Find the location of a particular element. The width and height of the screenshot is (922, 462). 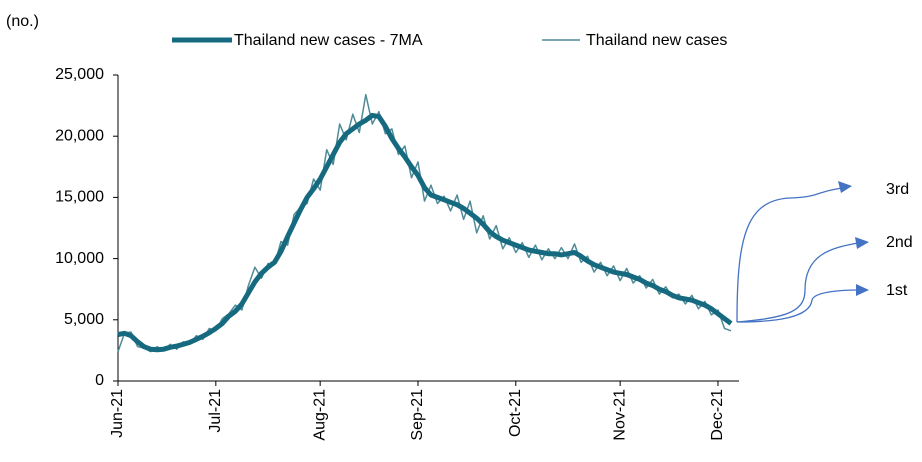

annotation: 2nd is located at coordinates (899, 242).